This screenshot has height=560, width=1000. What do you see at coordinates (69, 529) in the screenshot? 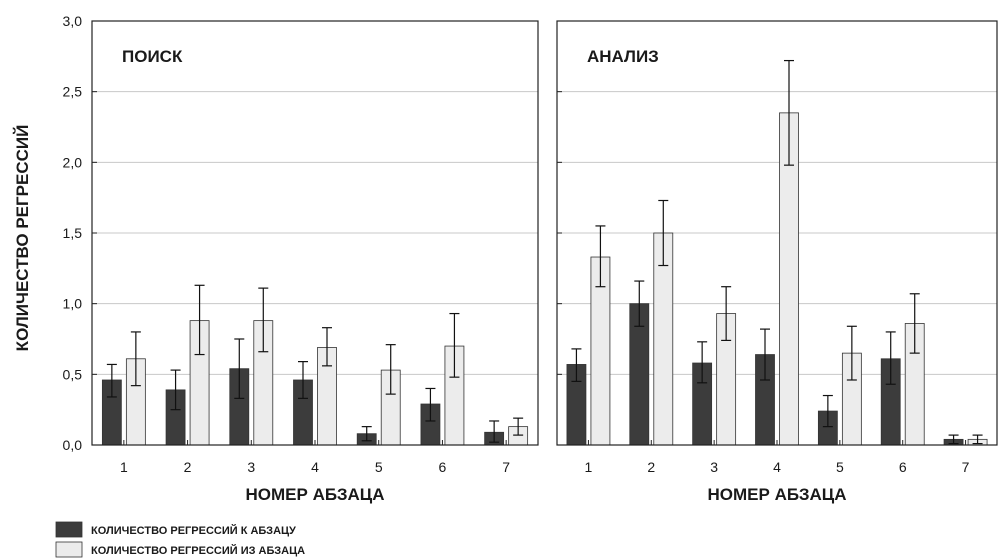
I see `legend-swatch-to` at bounding box center [69, 529].